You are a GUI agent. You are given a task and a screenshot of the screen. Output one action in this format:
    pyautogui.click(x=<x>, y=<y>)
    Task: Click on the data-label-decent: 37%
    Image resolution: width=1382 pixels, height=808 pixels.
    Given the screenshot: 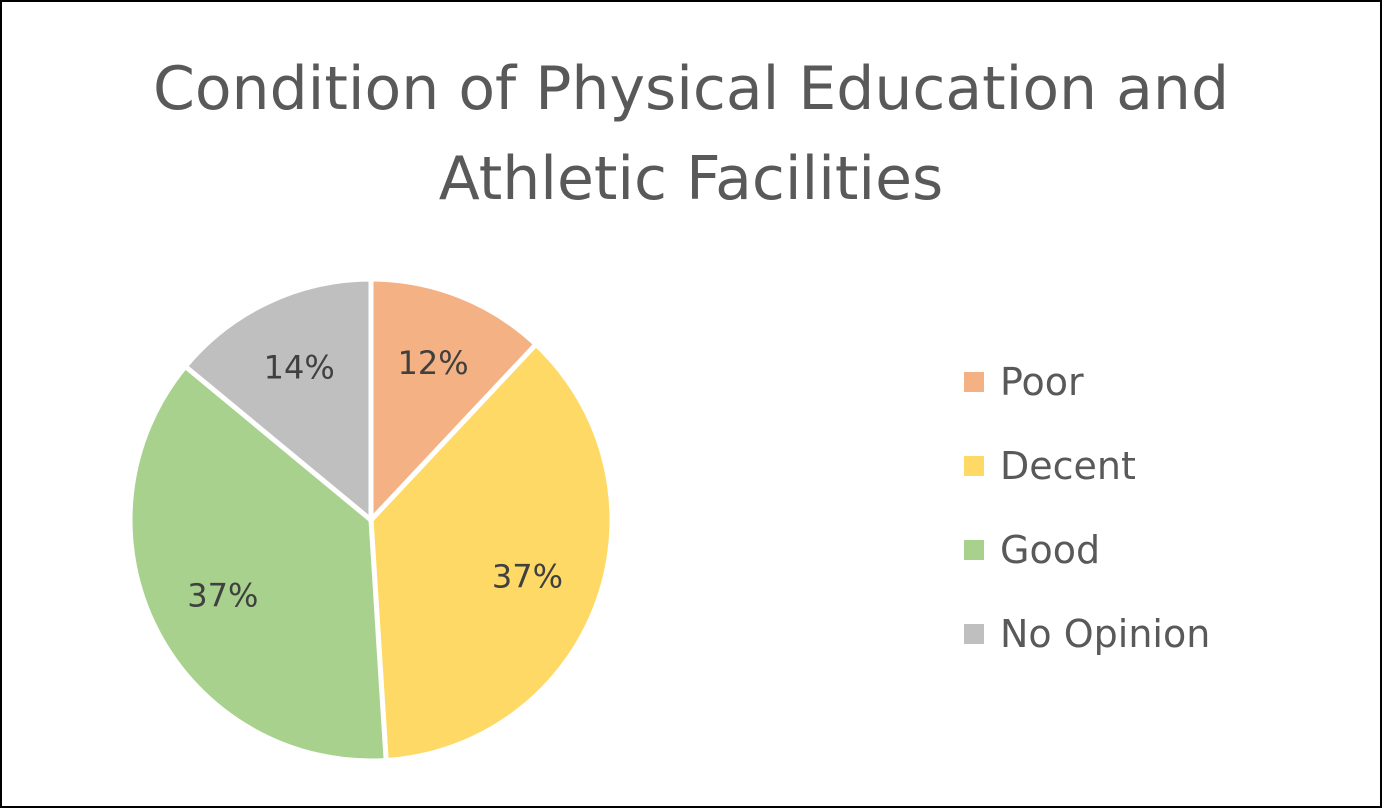 What is the action you would take?
    pyautogui.click(x=527, y=576)
    